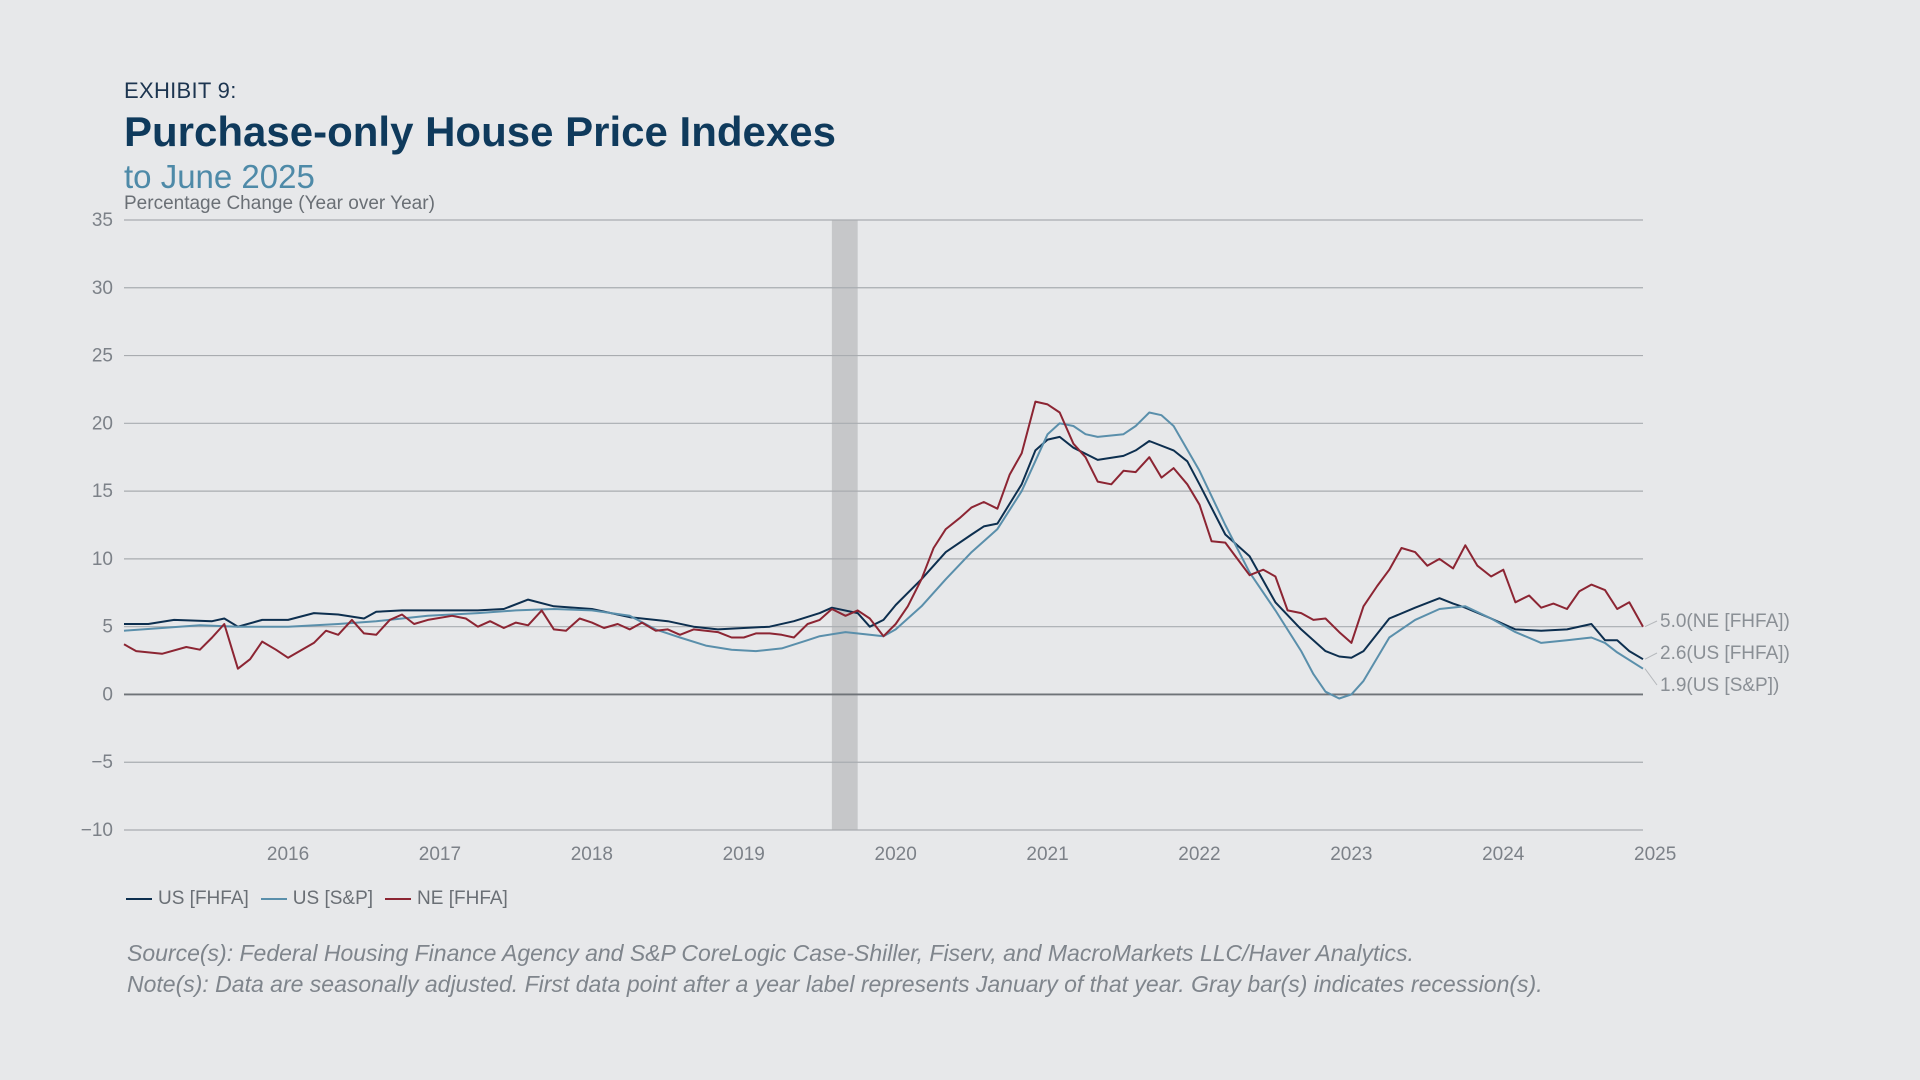 Image resolution: width=1920 pixels, height=1080 pixels. Describe the element at coordinates (333, 898) in the screenshot. I see `legend-label-us-sp: US [S&P]` at that location.